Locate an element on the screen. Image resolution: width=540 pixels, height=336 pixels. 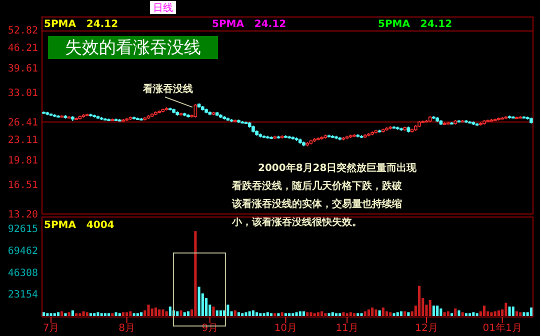
x-tick-label: 01年1月 is located at coordinates (502, 328).